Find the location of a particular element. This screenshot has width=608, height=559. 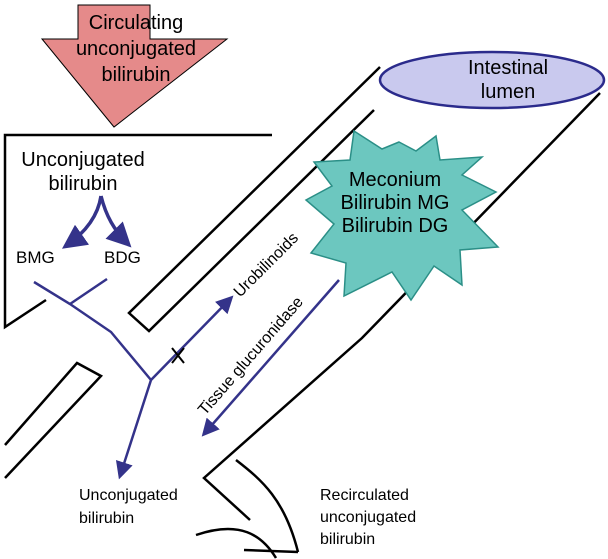

meconium-star-shape is located at coordinates (402, 215).